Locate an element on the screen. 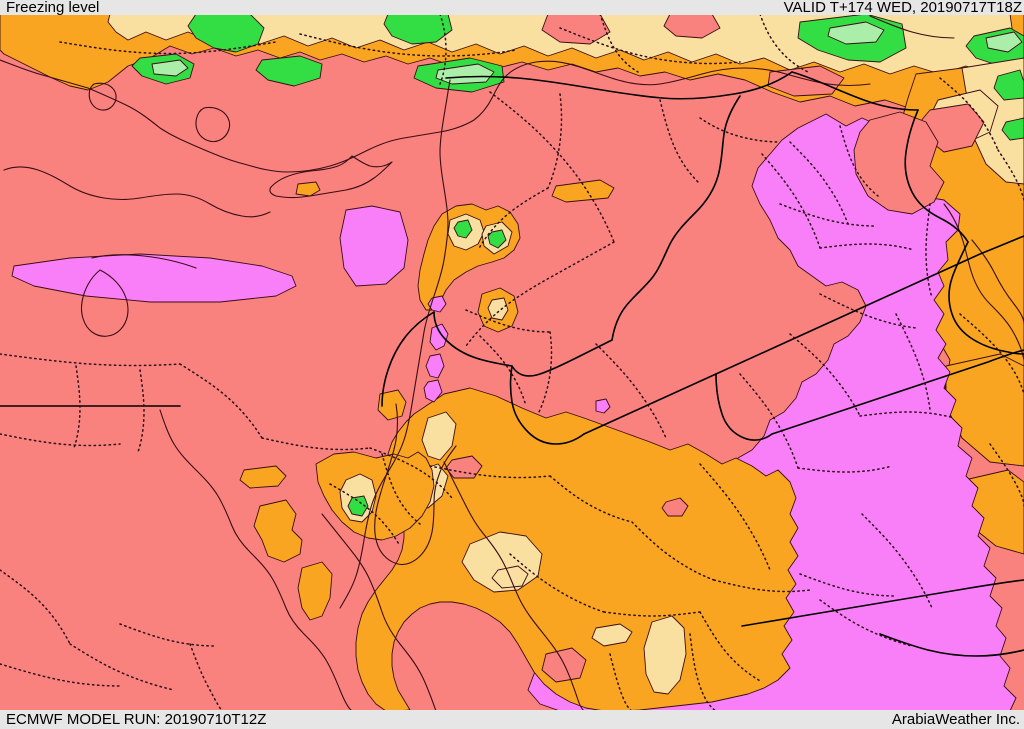 The width and height of the screenshot is (1024, 729). rift-valley-lowest-band is located at coordinates (517, 354).